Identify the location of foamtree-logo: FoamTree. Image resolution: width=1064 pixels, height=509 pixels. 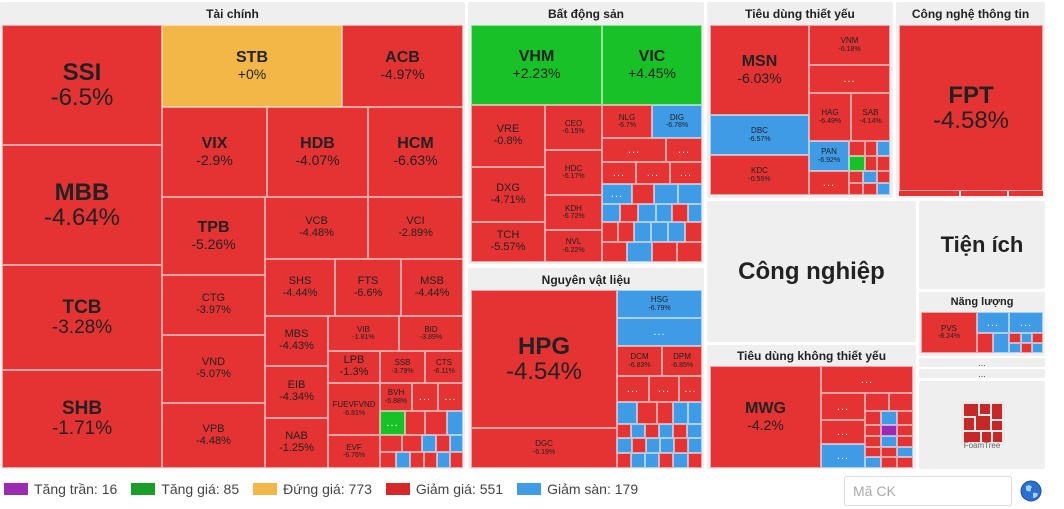
(982, 425).